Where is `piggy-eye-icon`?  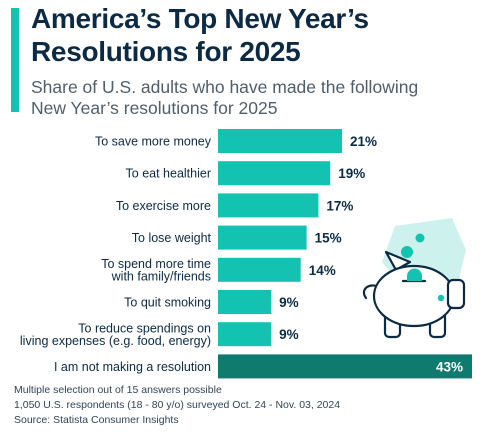
piggy-eye-icon is located at coordinates (441, 298).